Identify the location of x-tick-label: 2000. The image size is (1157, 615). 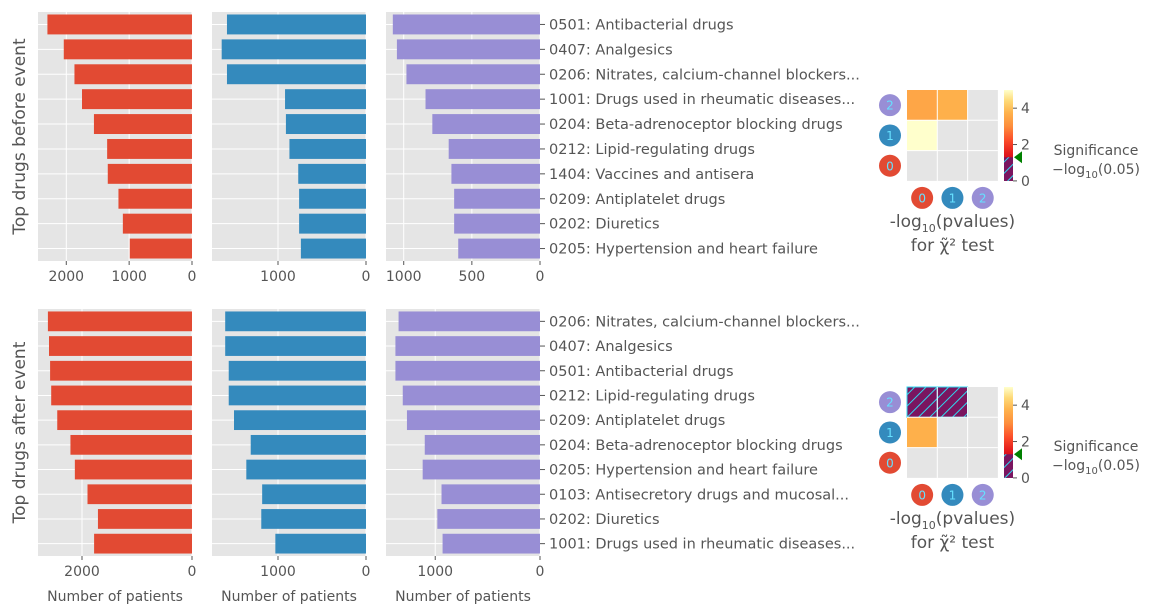
(66, 277).